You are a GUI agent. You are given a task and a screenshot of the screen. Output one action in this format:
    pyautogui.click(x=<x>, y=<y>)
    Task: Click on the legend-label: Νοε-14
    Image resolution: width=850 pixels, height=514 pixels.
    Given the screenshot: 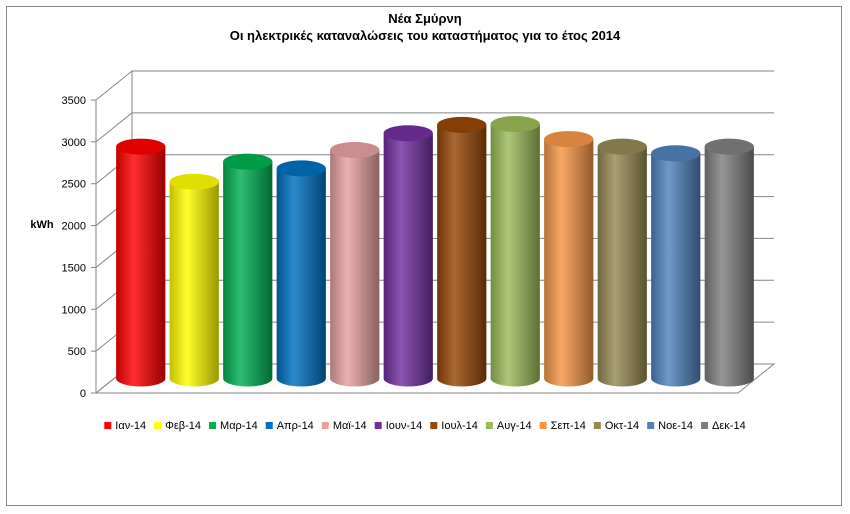 What is the action you would take?
    pyautogui.click(x=675, y=426)
    